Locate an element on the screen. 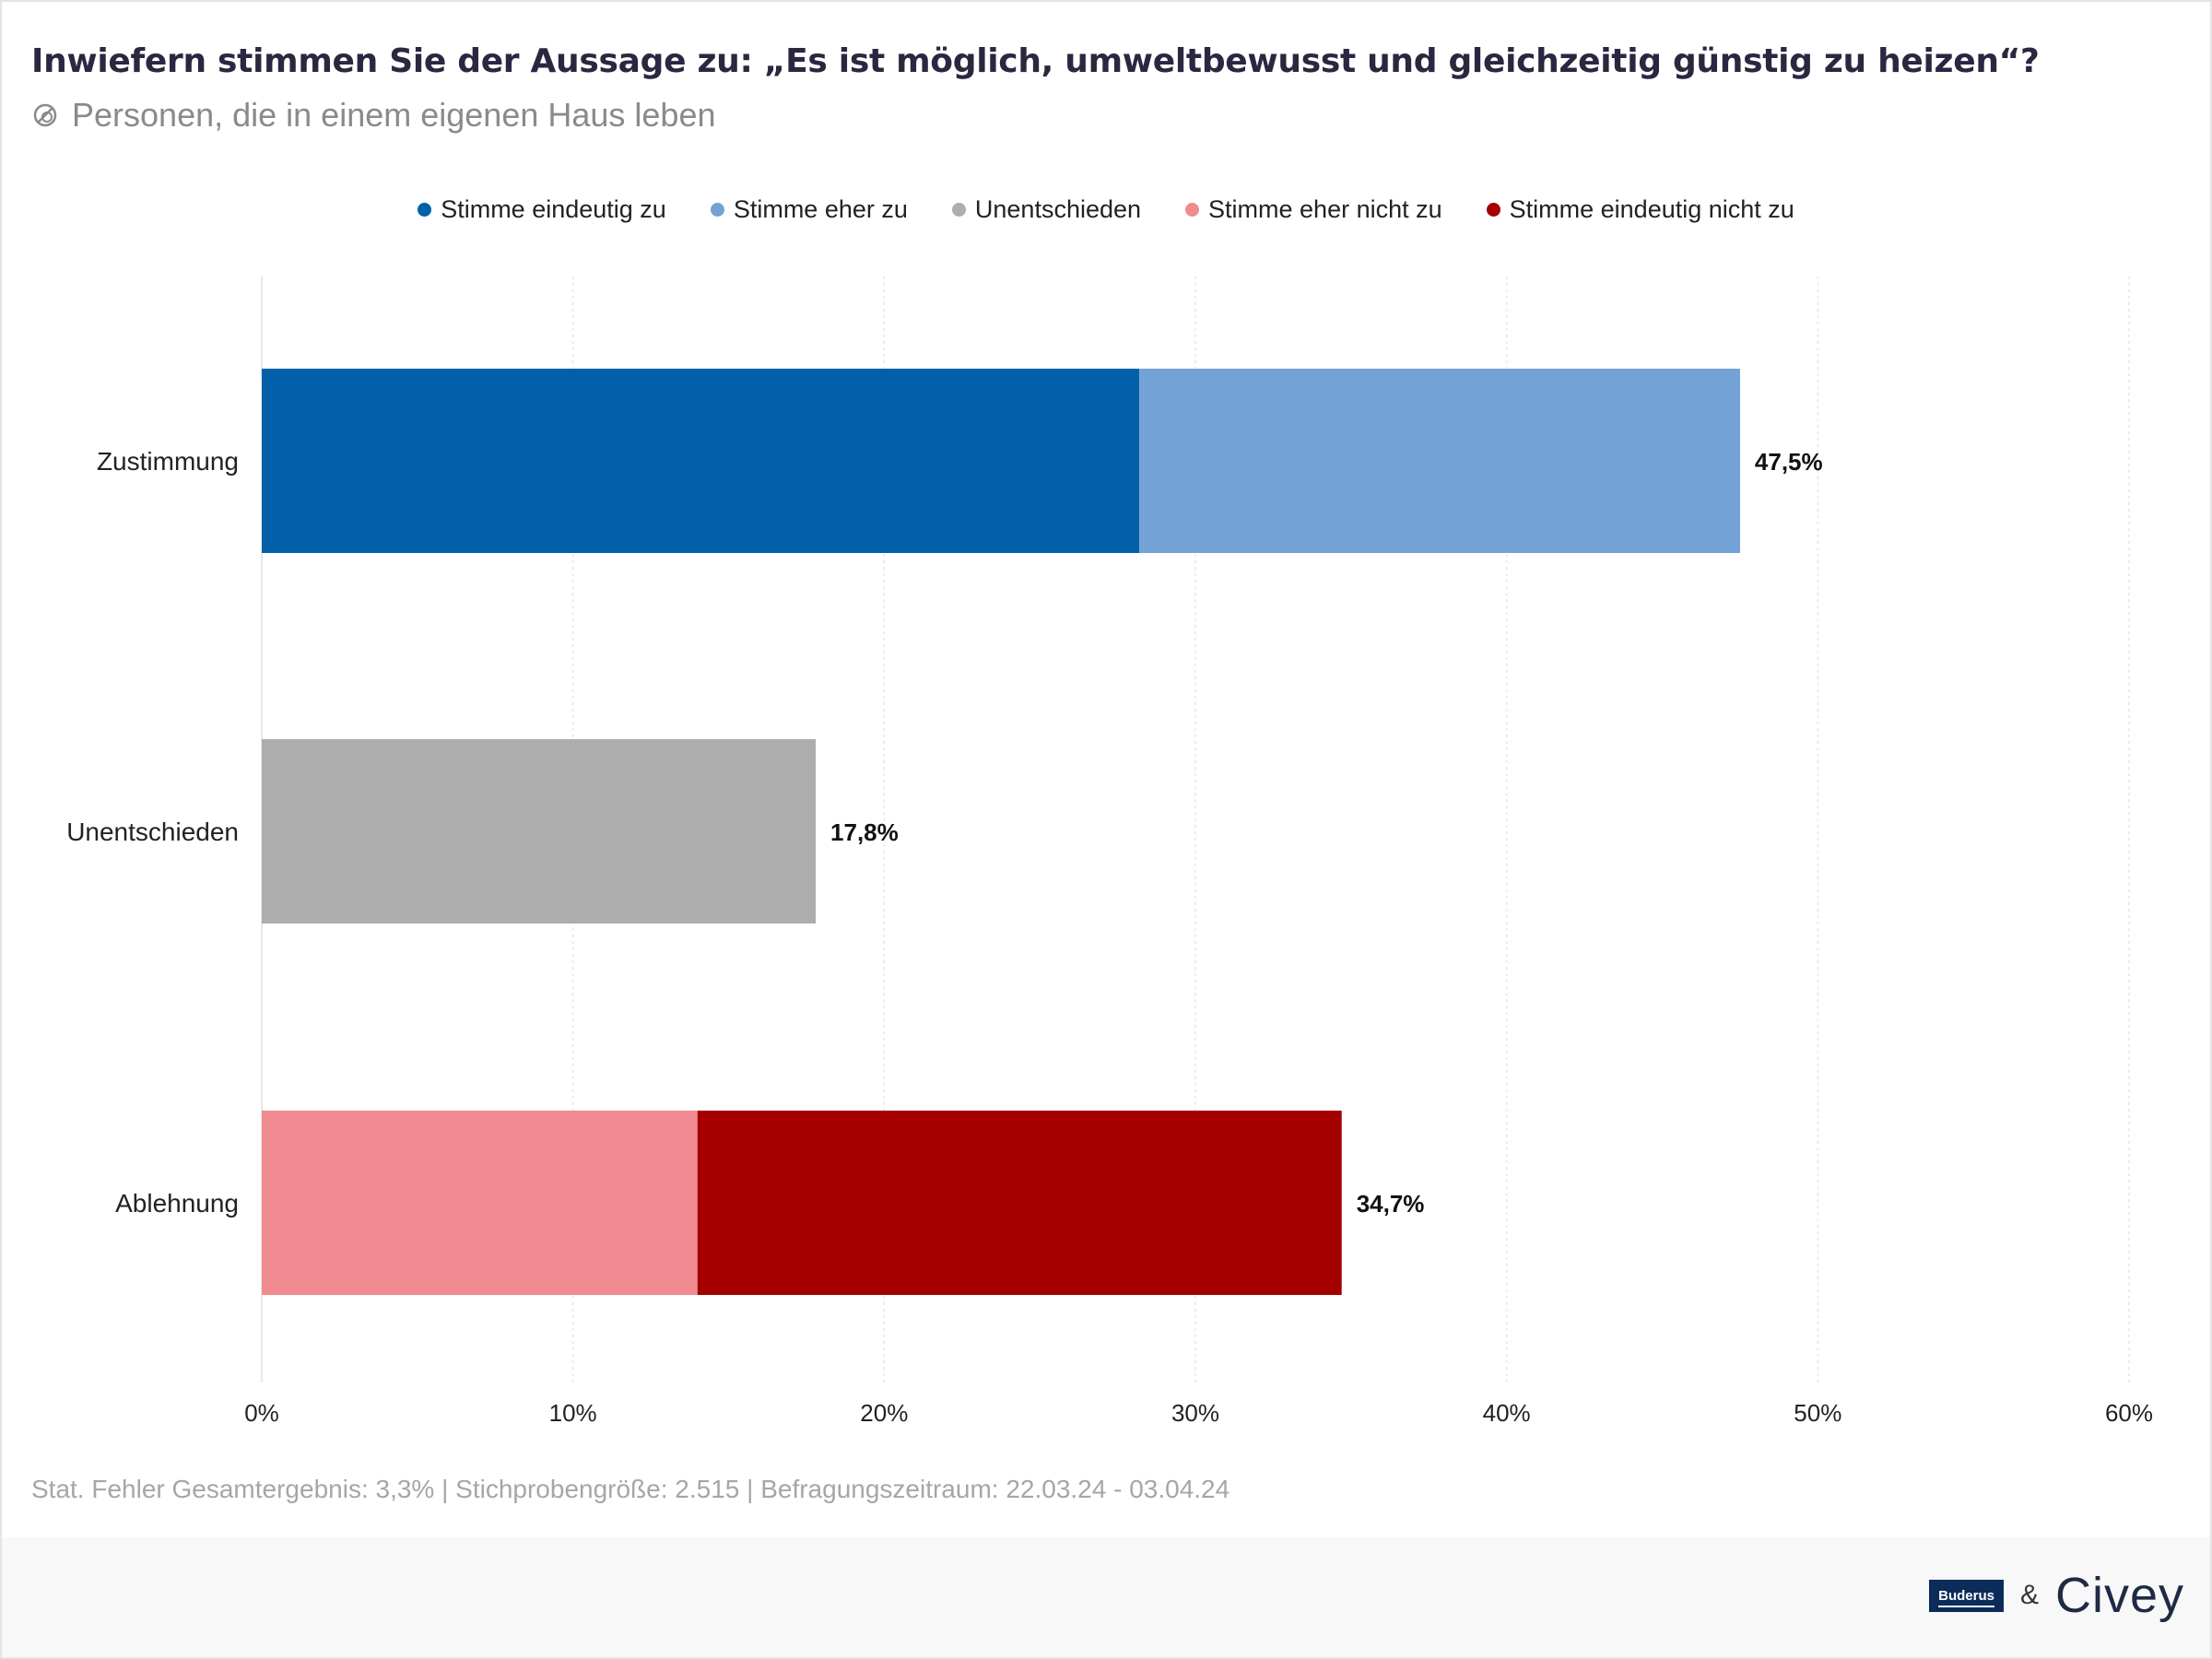 Image resolution: width=2212 pixels, height=1659 pixels. footer-band is located at coordinates (1106, 1597).